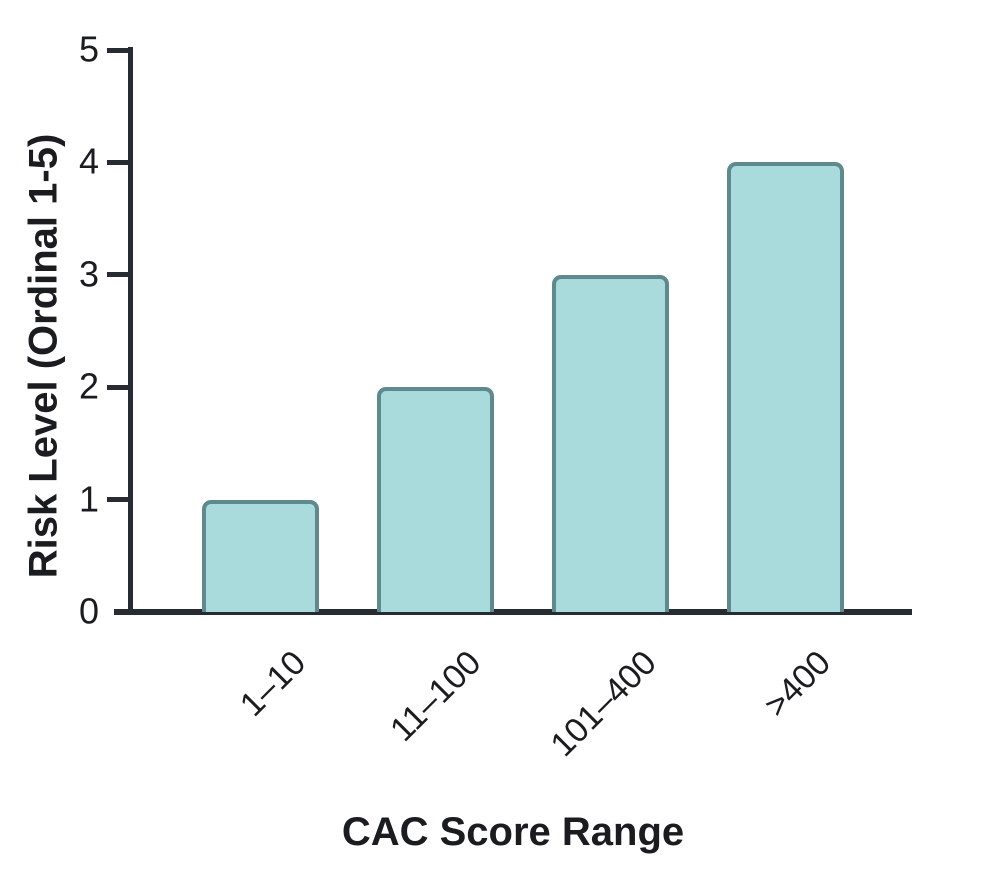 This screenshot has height=881, width=986. Describe the element at coordinates (88, 161) in the screenshot. I see `y-tick-label: 4` at that location.